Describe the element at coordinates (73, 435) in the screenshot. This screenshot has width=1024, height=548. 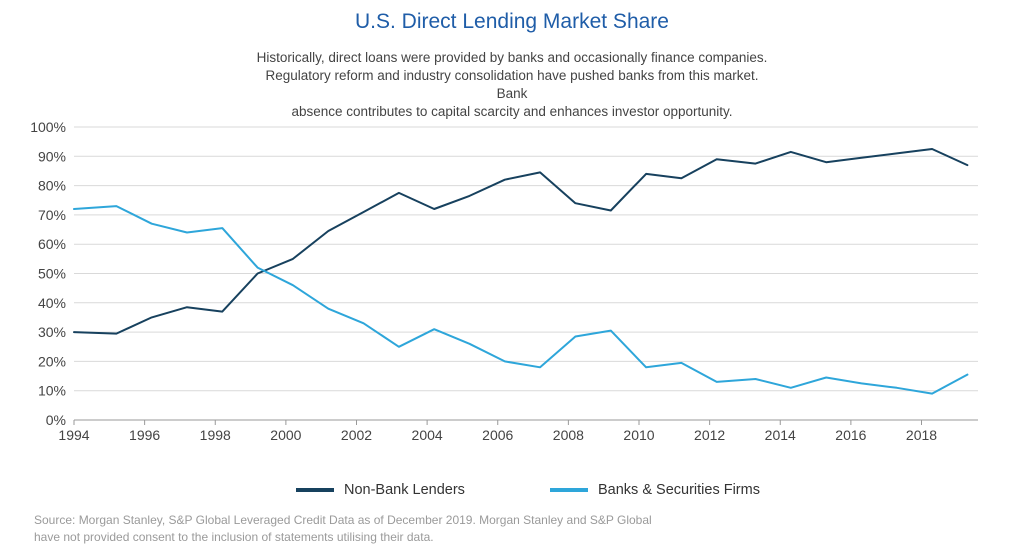
I see `x-tick-label: 1994` at that location.